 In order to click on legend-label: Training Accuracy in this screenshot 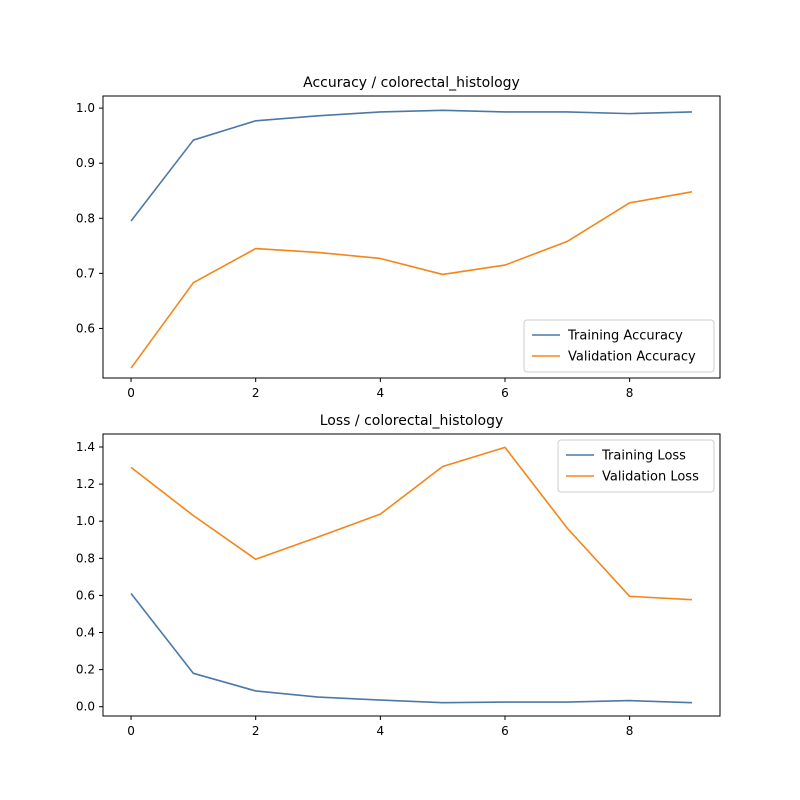, I will do `click(625, 336)`.